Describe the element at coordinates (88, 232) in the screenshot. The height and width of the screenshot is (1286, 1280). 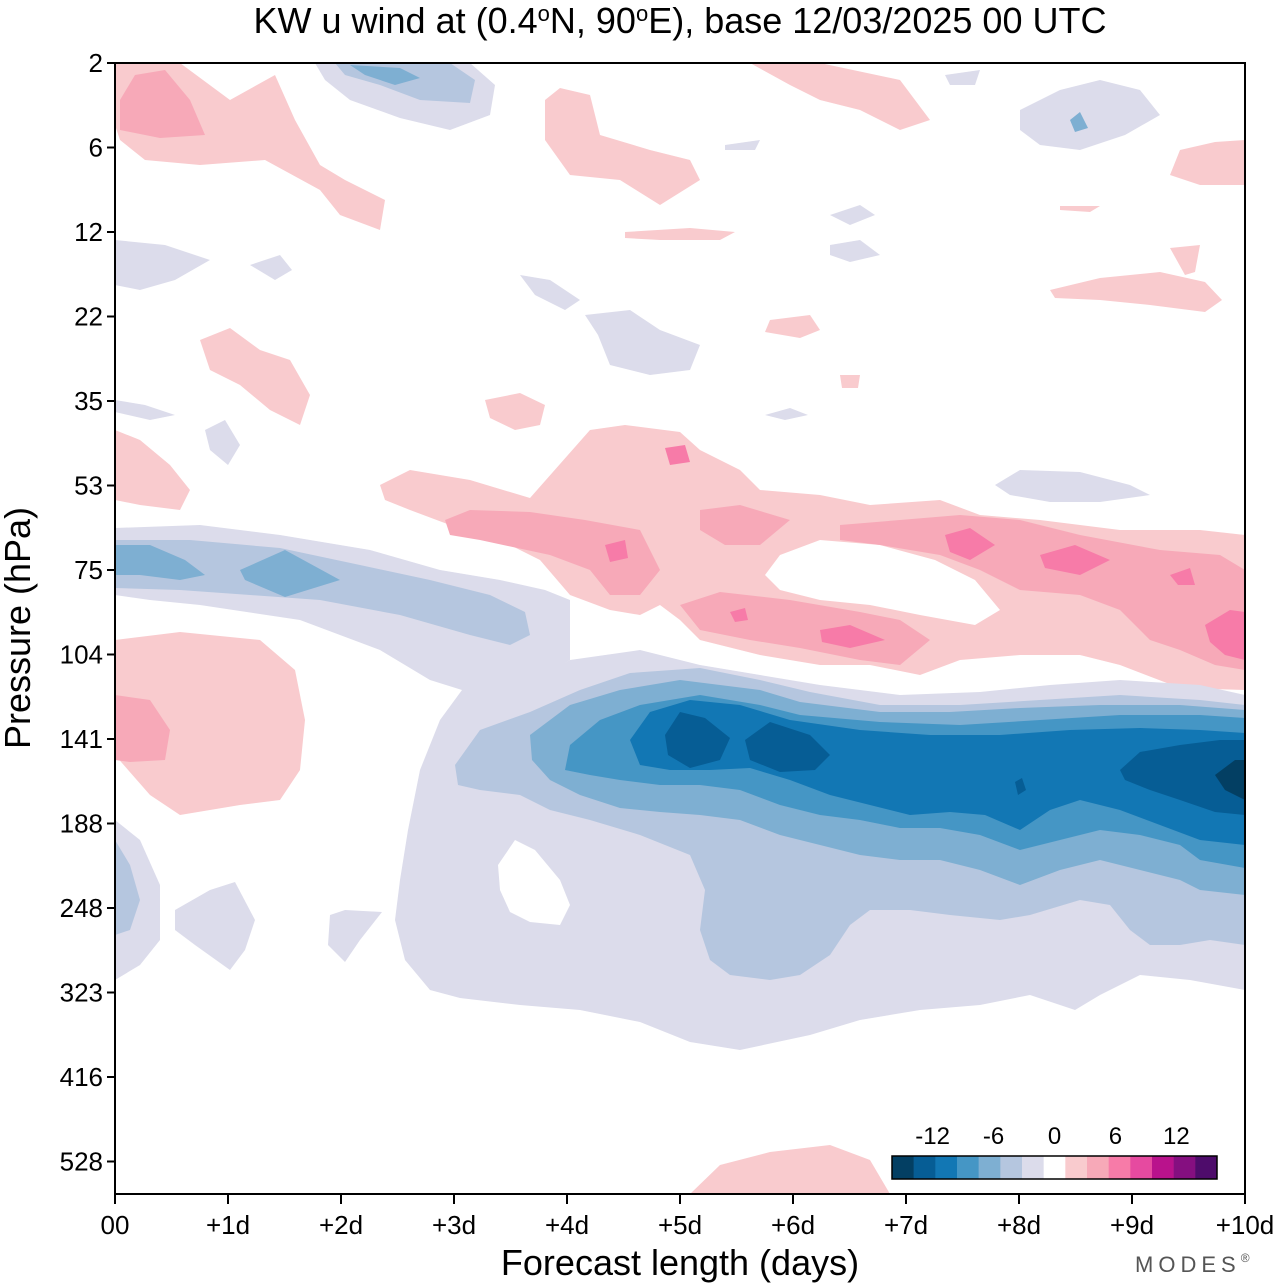
I see `y-tick-label: 12` at that location.